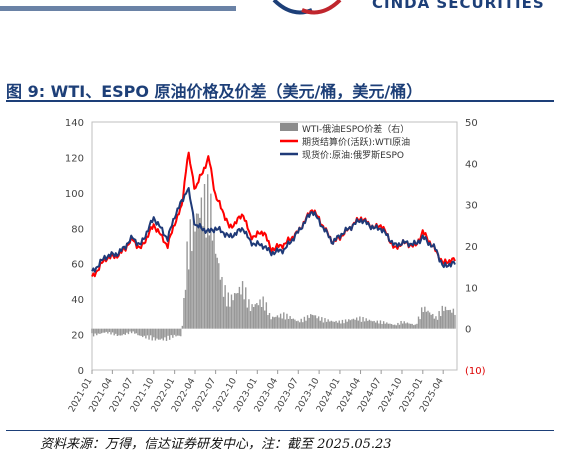 The image size is (562, 456). What do you see at coordinates (77, 336) in the screenshot?
I see `left-axis-tick-label: 20` at bounding box center [77, 336].